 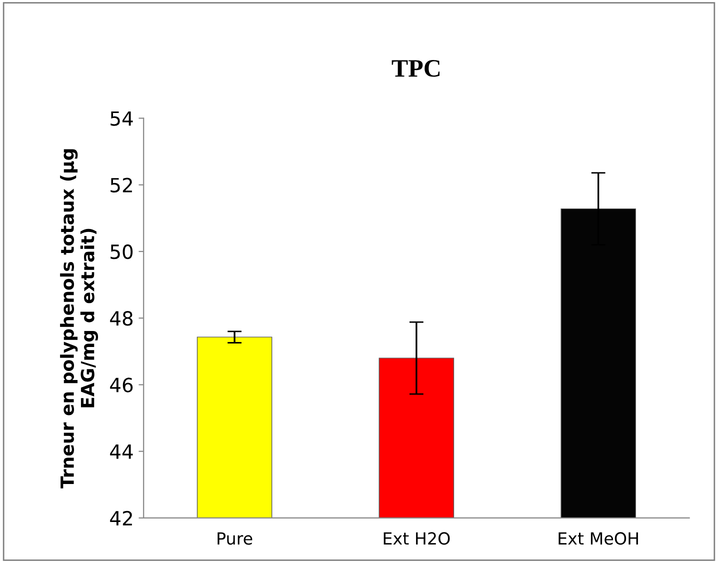 What do you see at coordinates (121, 118) in the screenshot?
I see `y-tick-label: 54` at bounding box center [121, 118].